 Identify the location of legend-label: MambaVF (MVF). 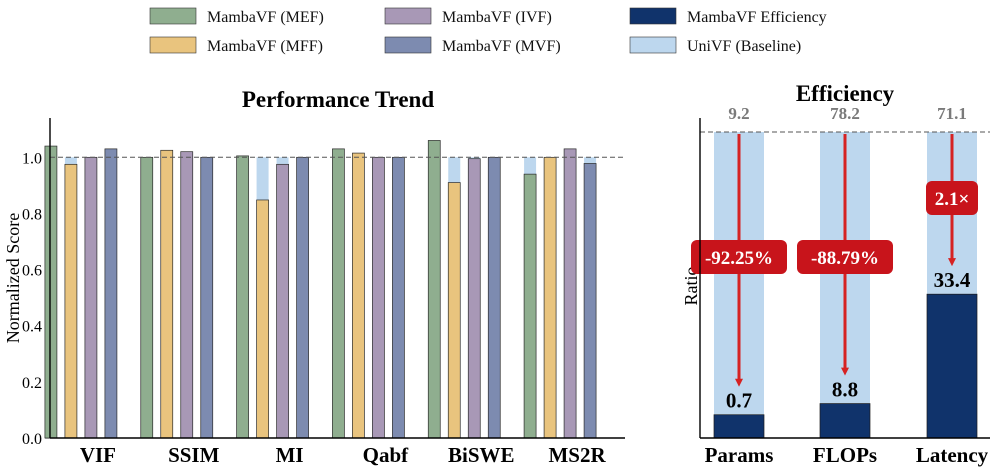
(501, 46).